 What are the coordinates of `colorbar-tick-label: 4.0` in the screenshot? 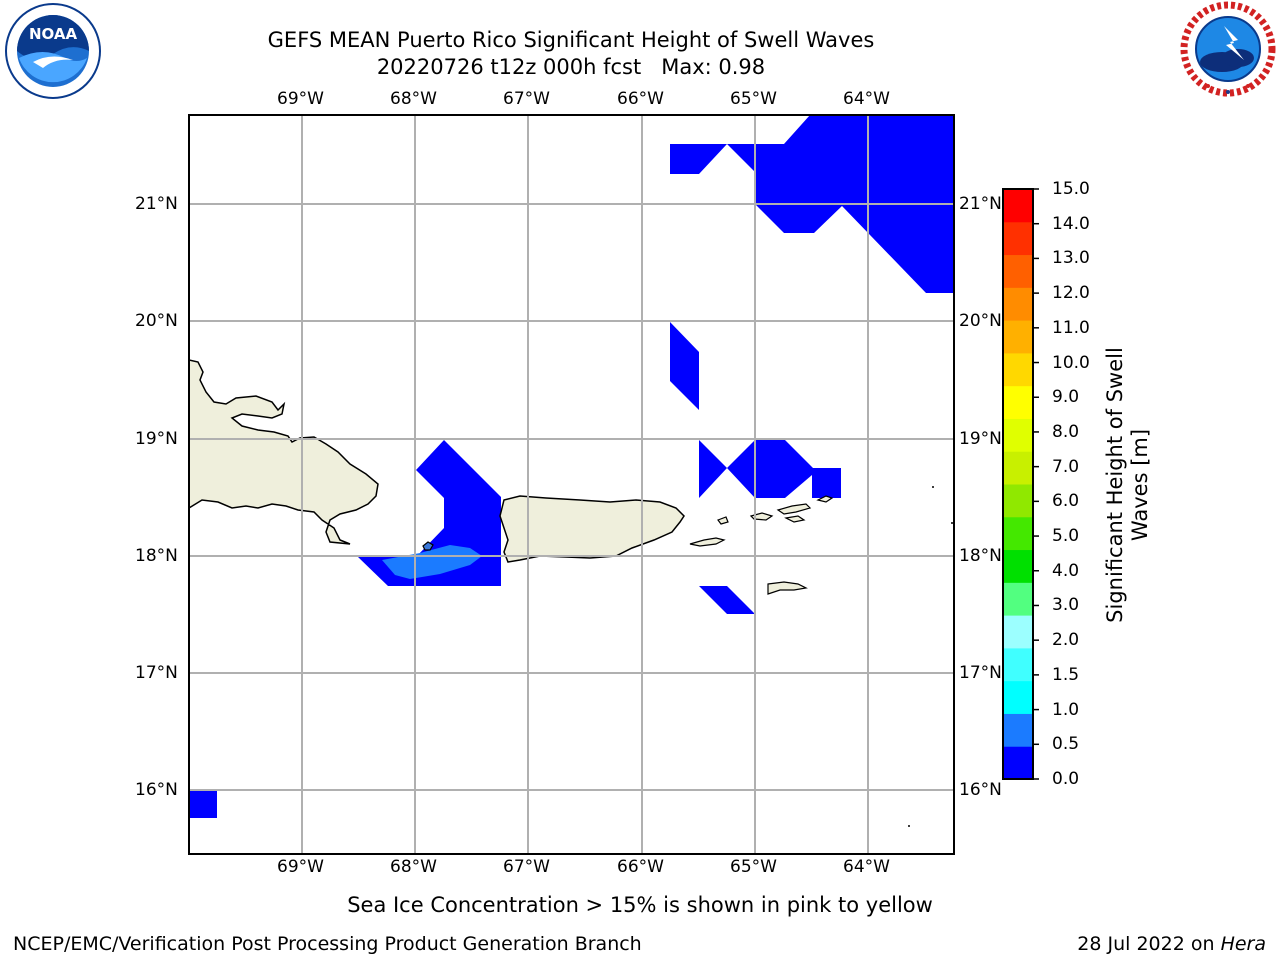 It's located at (1066, 570).